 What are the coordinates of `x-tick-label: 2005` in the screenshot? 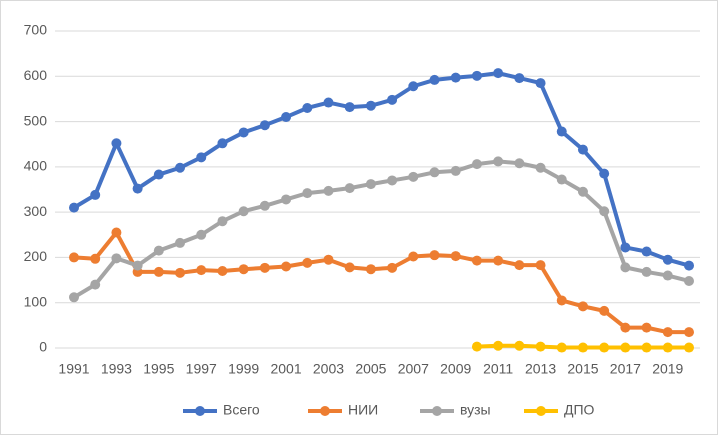 It's located at (370, 369).